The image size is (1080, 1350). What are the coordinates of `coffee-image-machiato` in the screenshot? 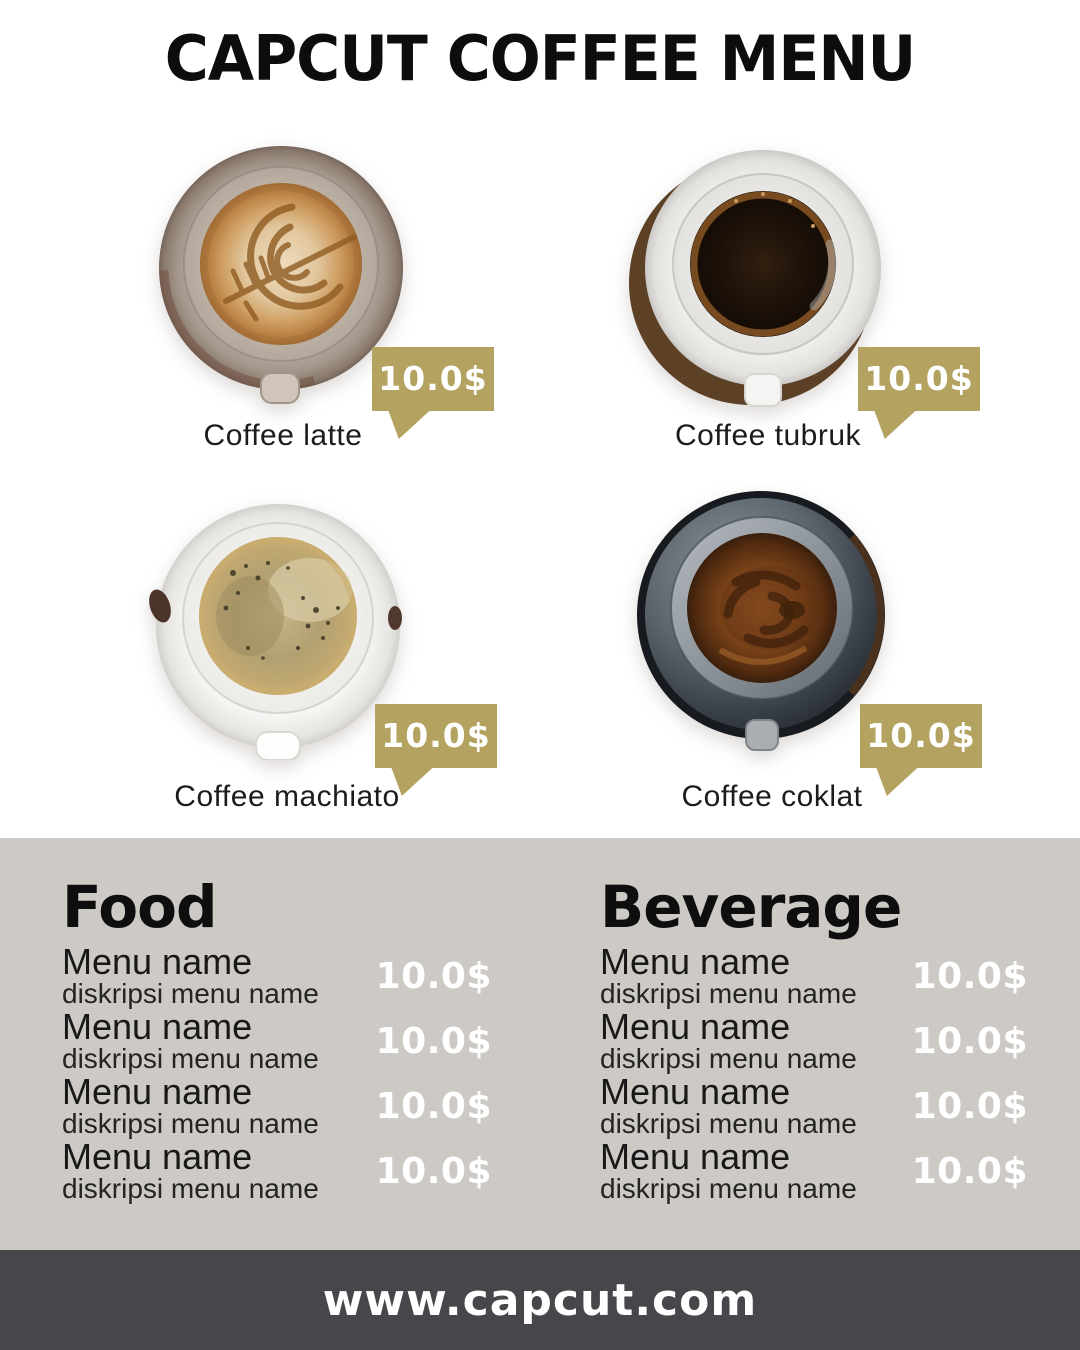 It's located at (279, 629).